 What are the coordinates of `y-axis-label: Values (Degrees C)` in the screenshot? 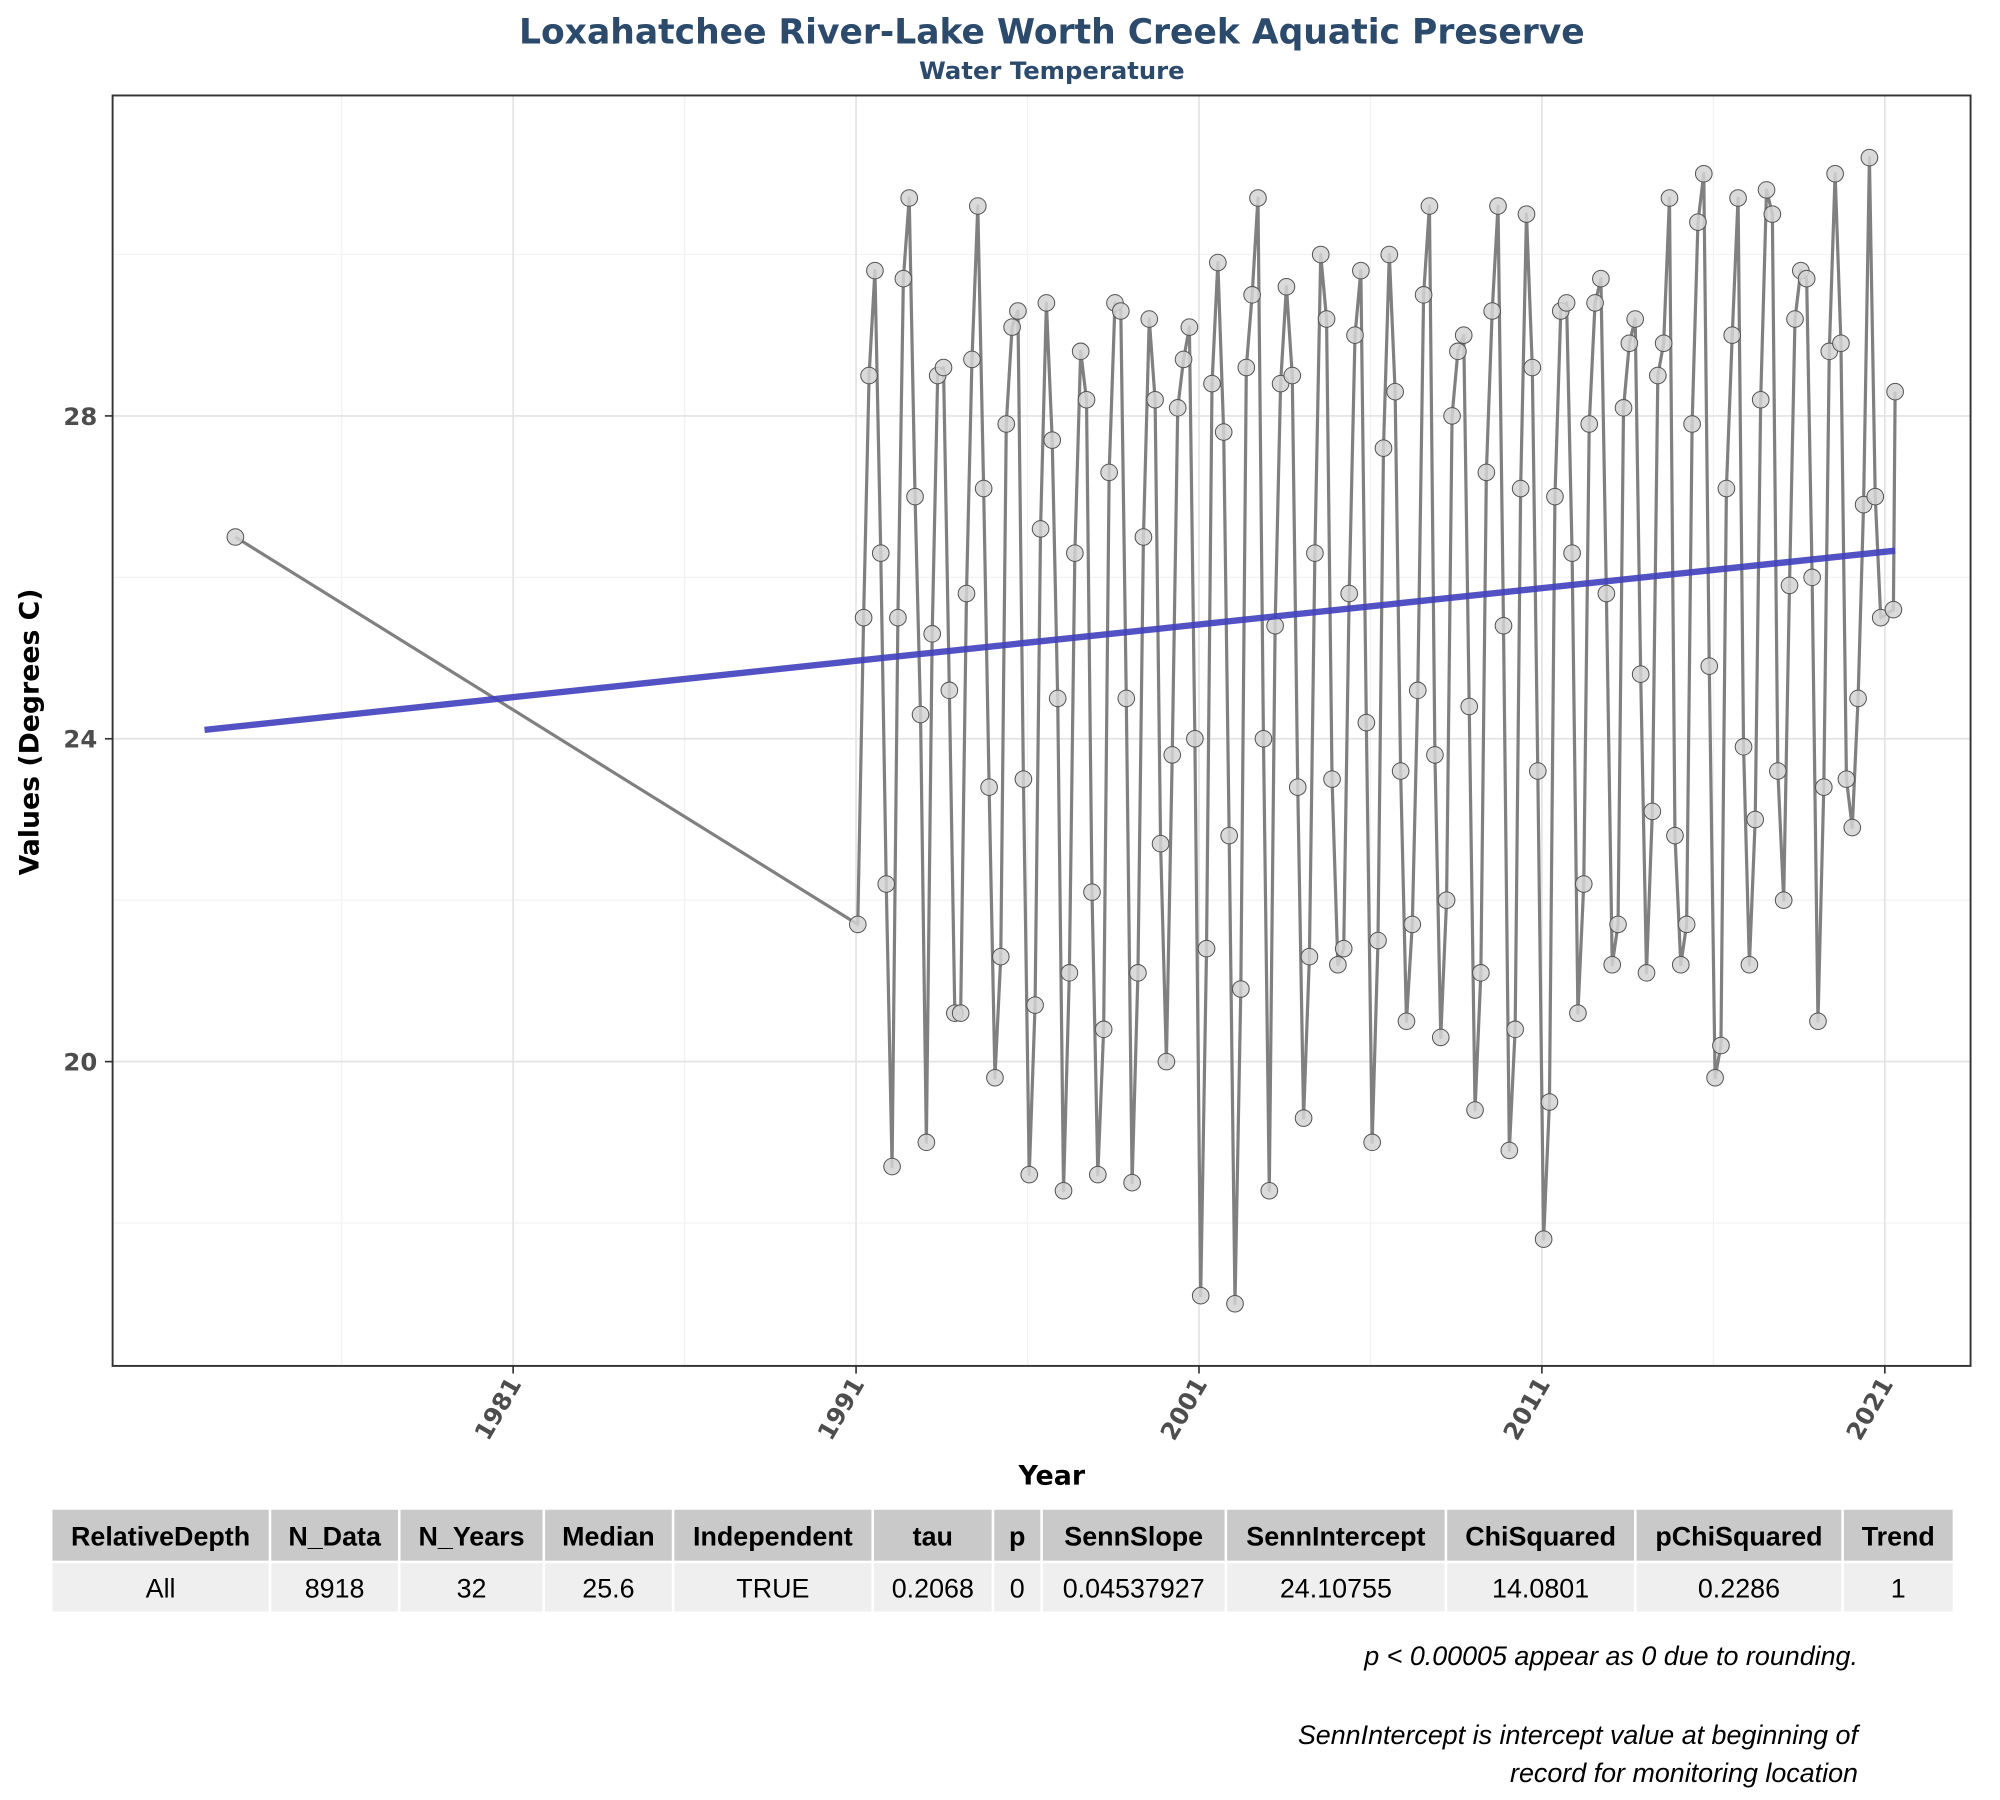 It's located at (29, 731).